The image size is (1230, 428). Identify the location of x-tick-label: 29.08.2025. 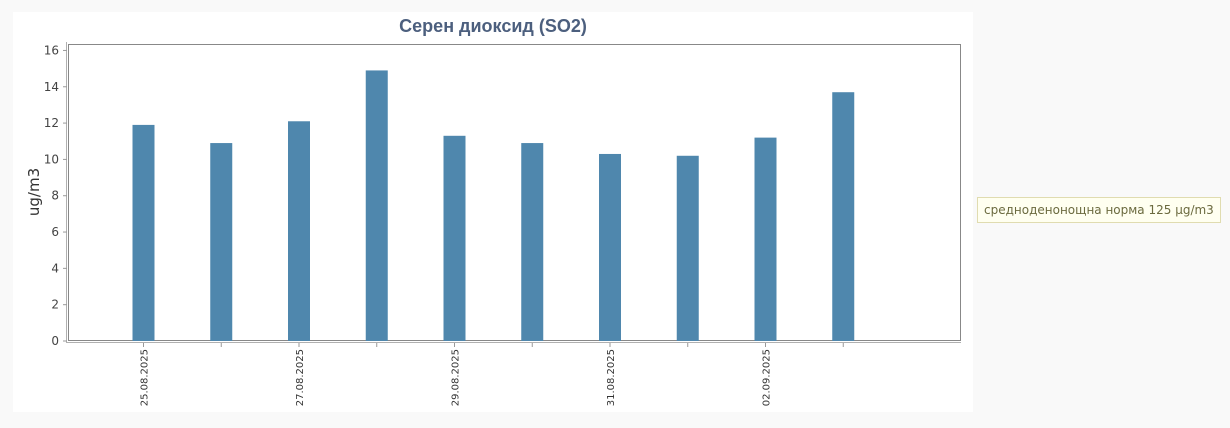
(456, 377).